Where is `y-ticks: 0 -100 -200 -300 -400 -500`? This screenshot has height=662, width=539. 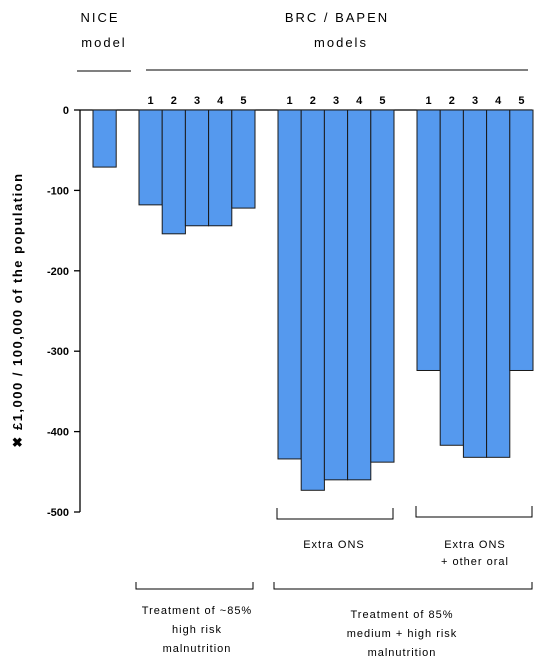
y-ticks: 0 -100 -200 -300 -400 -500 is located at coordinates (63, 312).